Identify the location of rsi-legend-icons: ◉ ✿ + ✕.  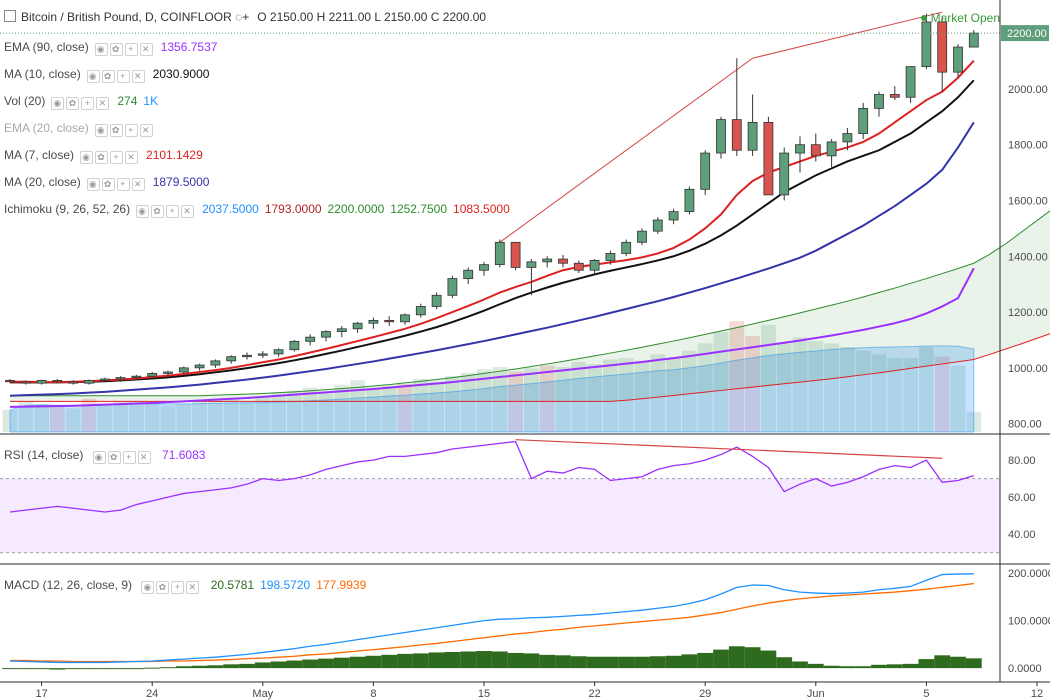
(122, 456).